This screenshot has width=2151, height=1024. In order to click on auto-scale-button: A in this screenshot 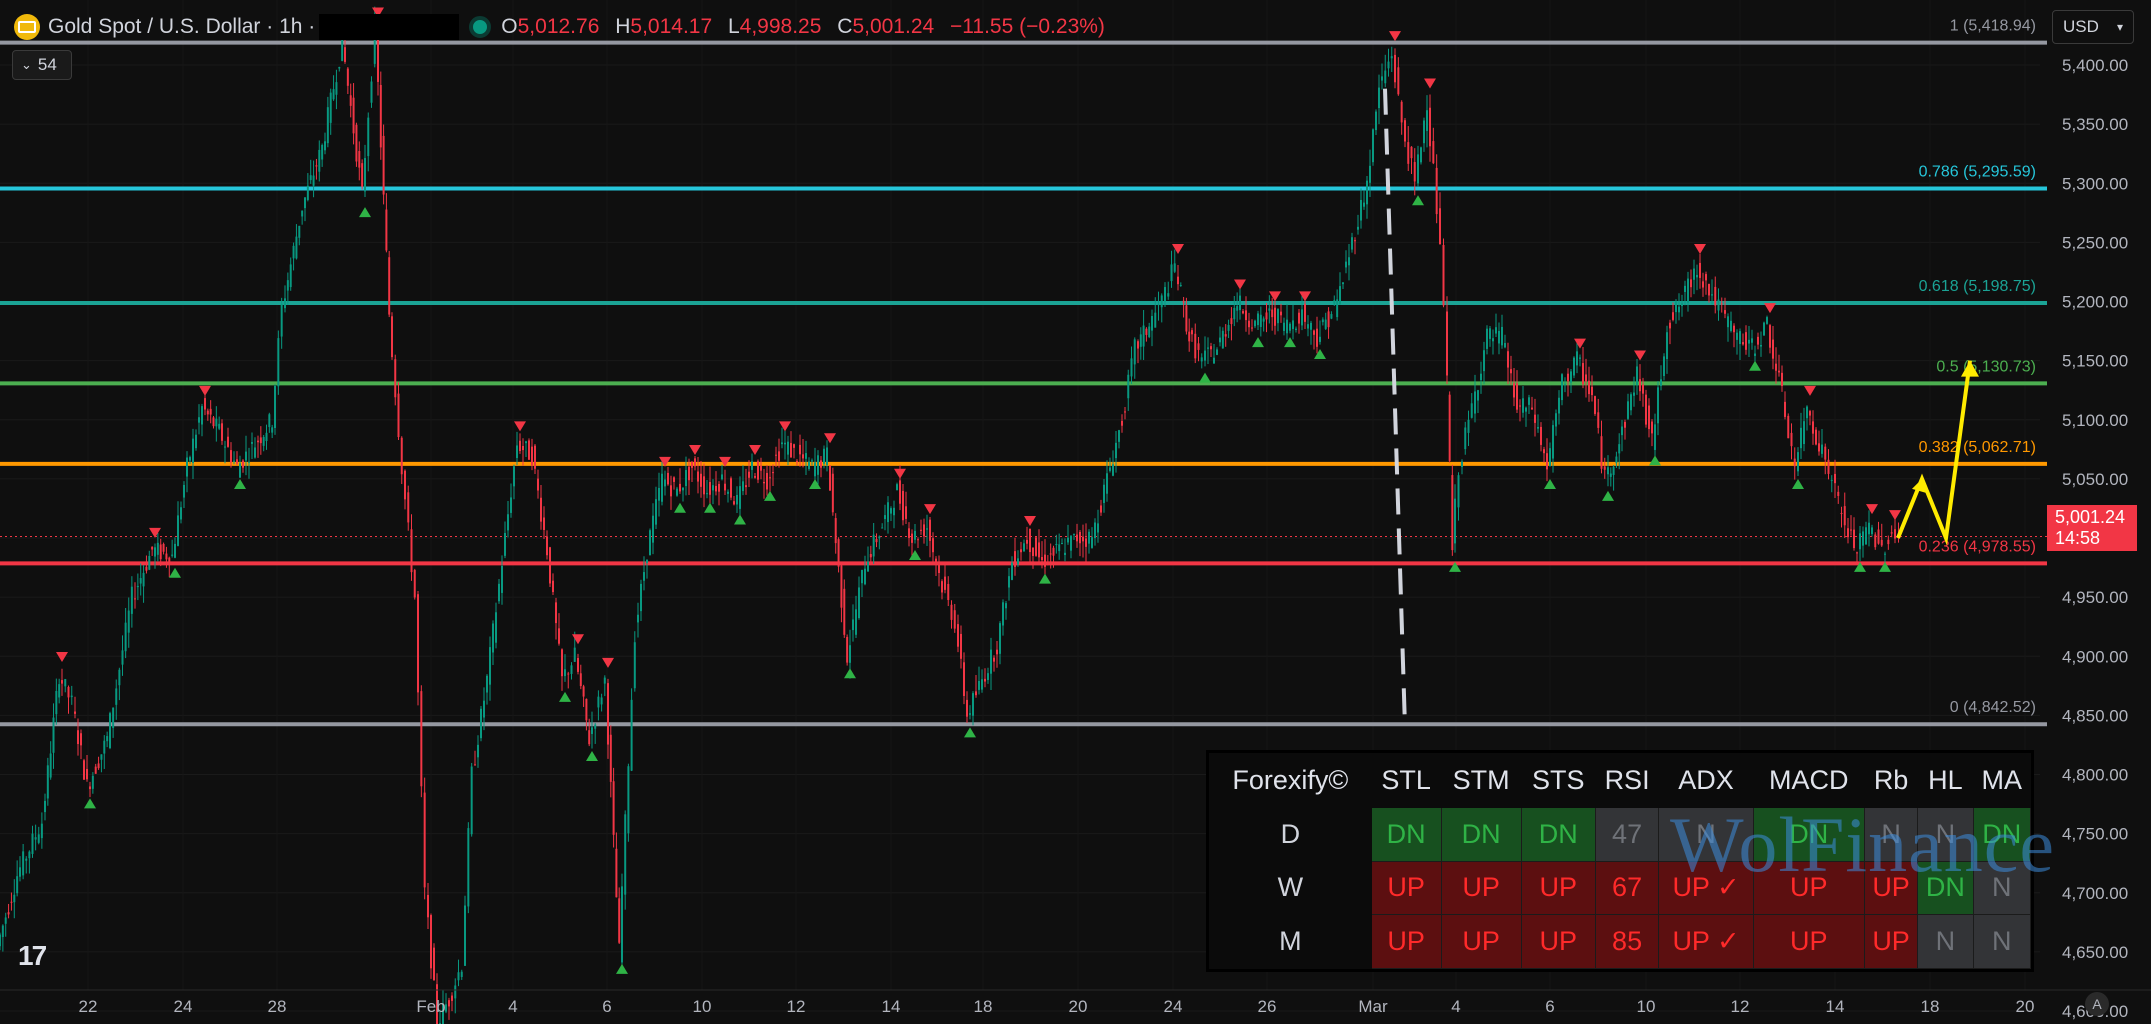, I will do `click(2097, 1004)`.